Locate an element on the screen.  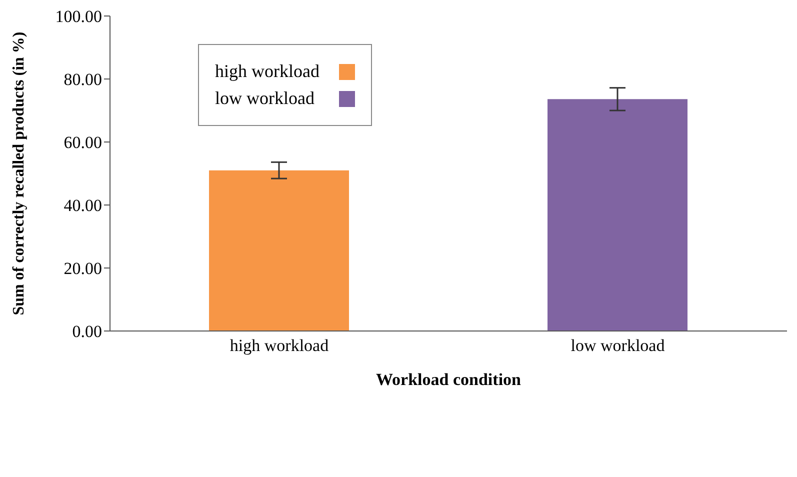
legend-label: low workload is located at coordinates (264, 98).